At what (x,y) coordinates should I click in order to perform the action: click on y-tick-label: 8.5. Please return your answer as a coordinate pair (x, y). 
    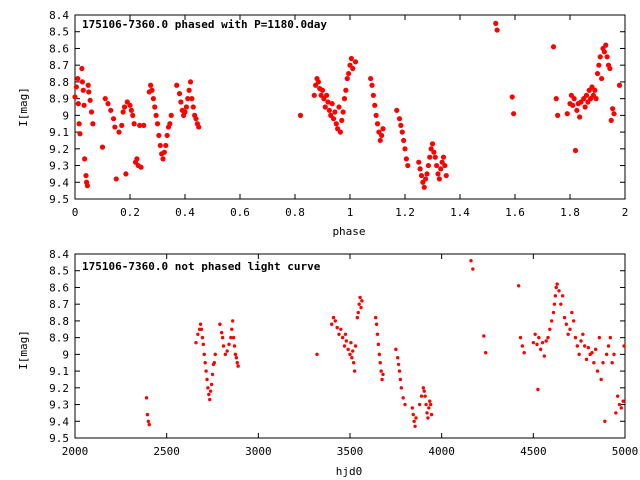
    Looking at the image, I should click on (59, 32).